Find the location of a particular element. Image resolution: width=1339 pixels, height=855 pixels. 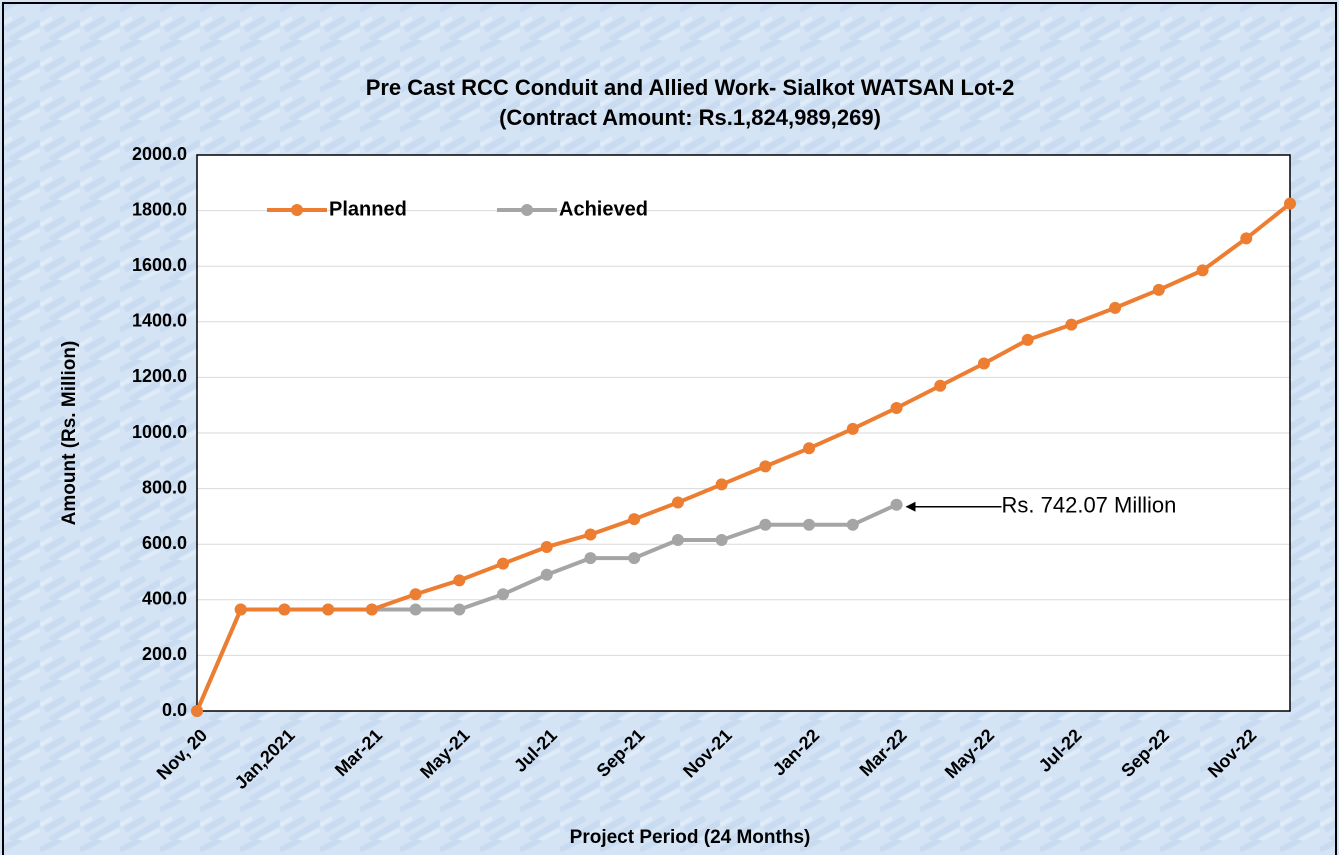

y-tick-label: 1400.0 is located at coordinates (159, 321).